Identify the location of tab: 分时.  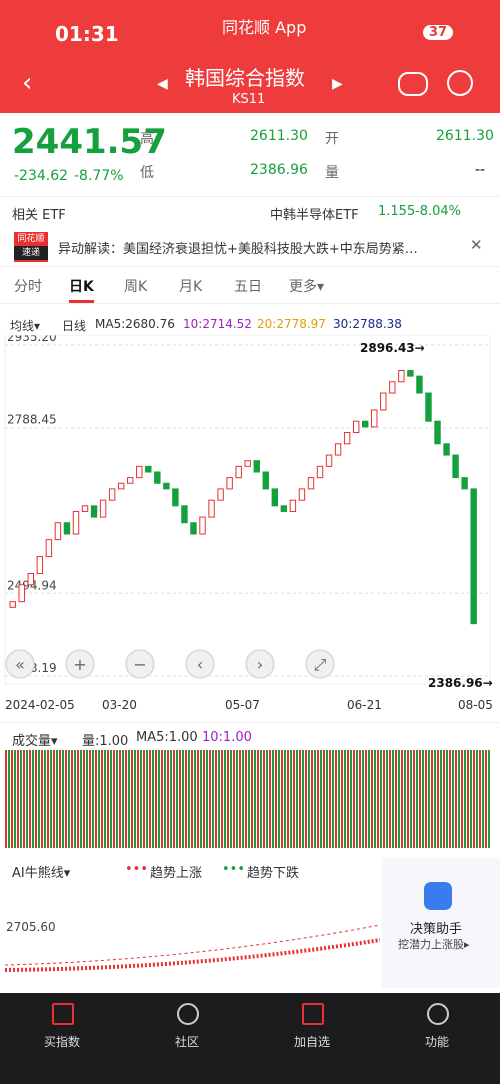
(28, 287).